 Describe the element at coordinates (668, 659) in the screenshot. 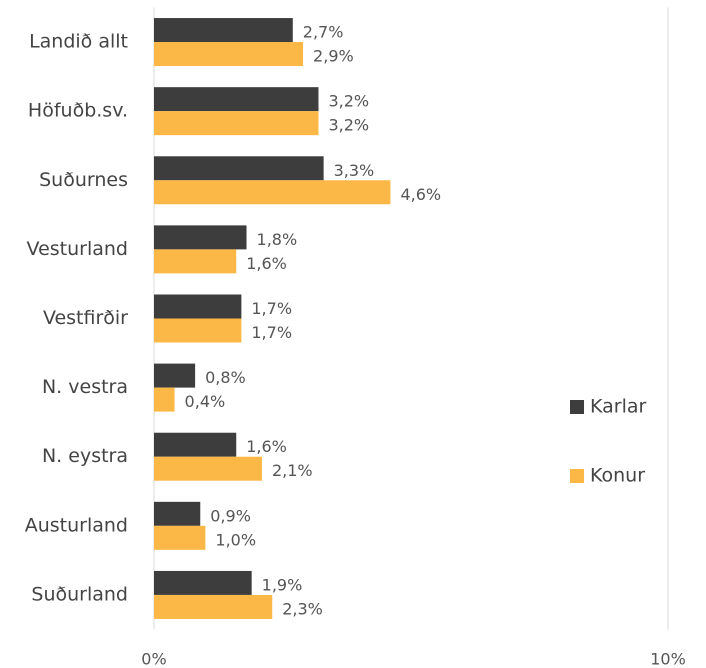

I see `x-tick-label: 10%` at that location.